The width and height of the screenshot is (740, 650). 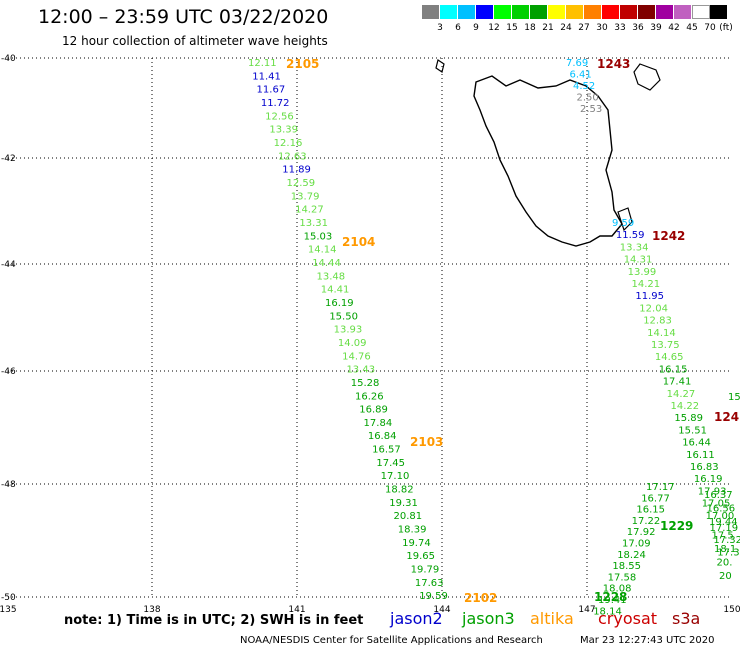 What do you see at coordinates (613, 64) in the screenshot?
I see `pass-id-label: 1243` at bounding box center [613, 64].